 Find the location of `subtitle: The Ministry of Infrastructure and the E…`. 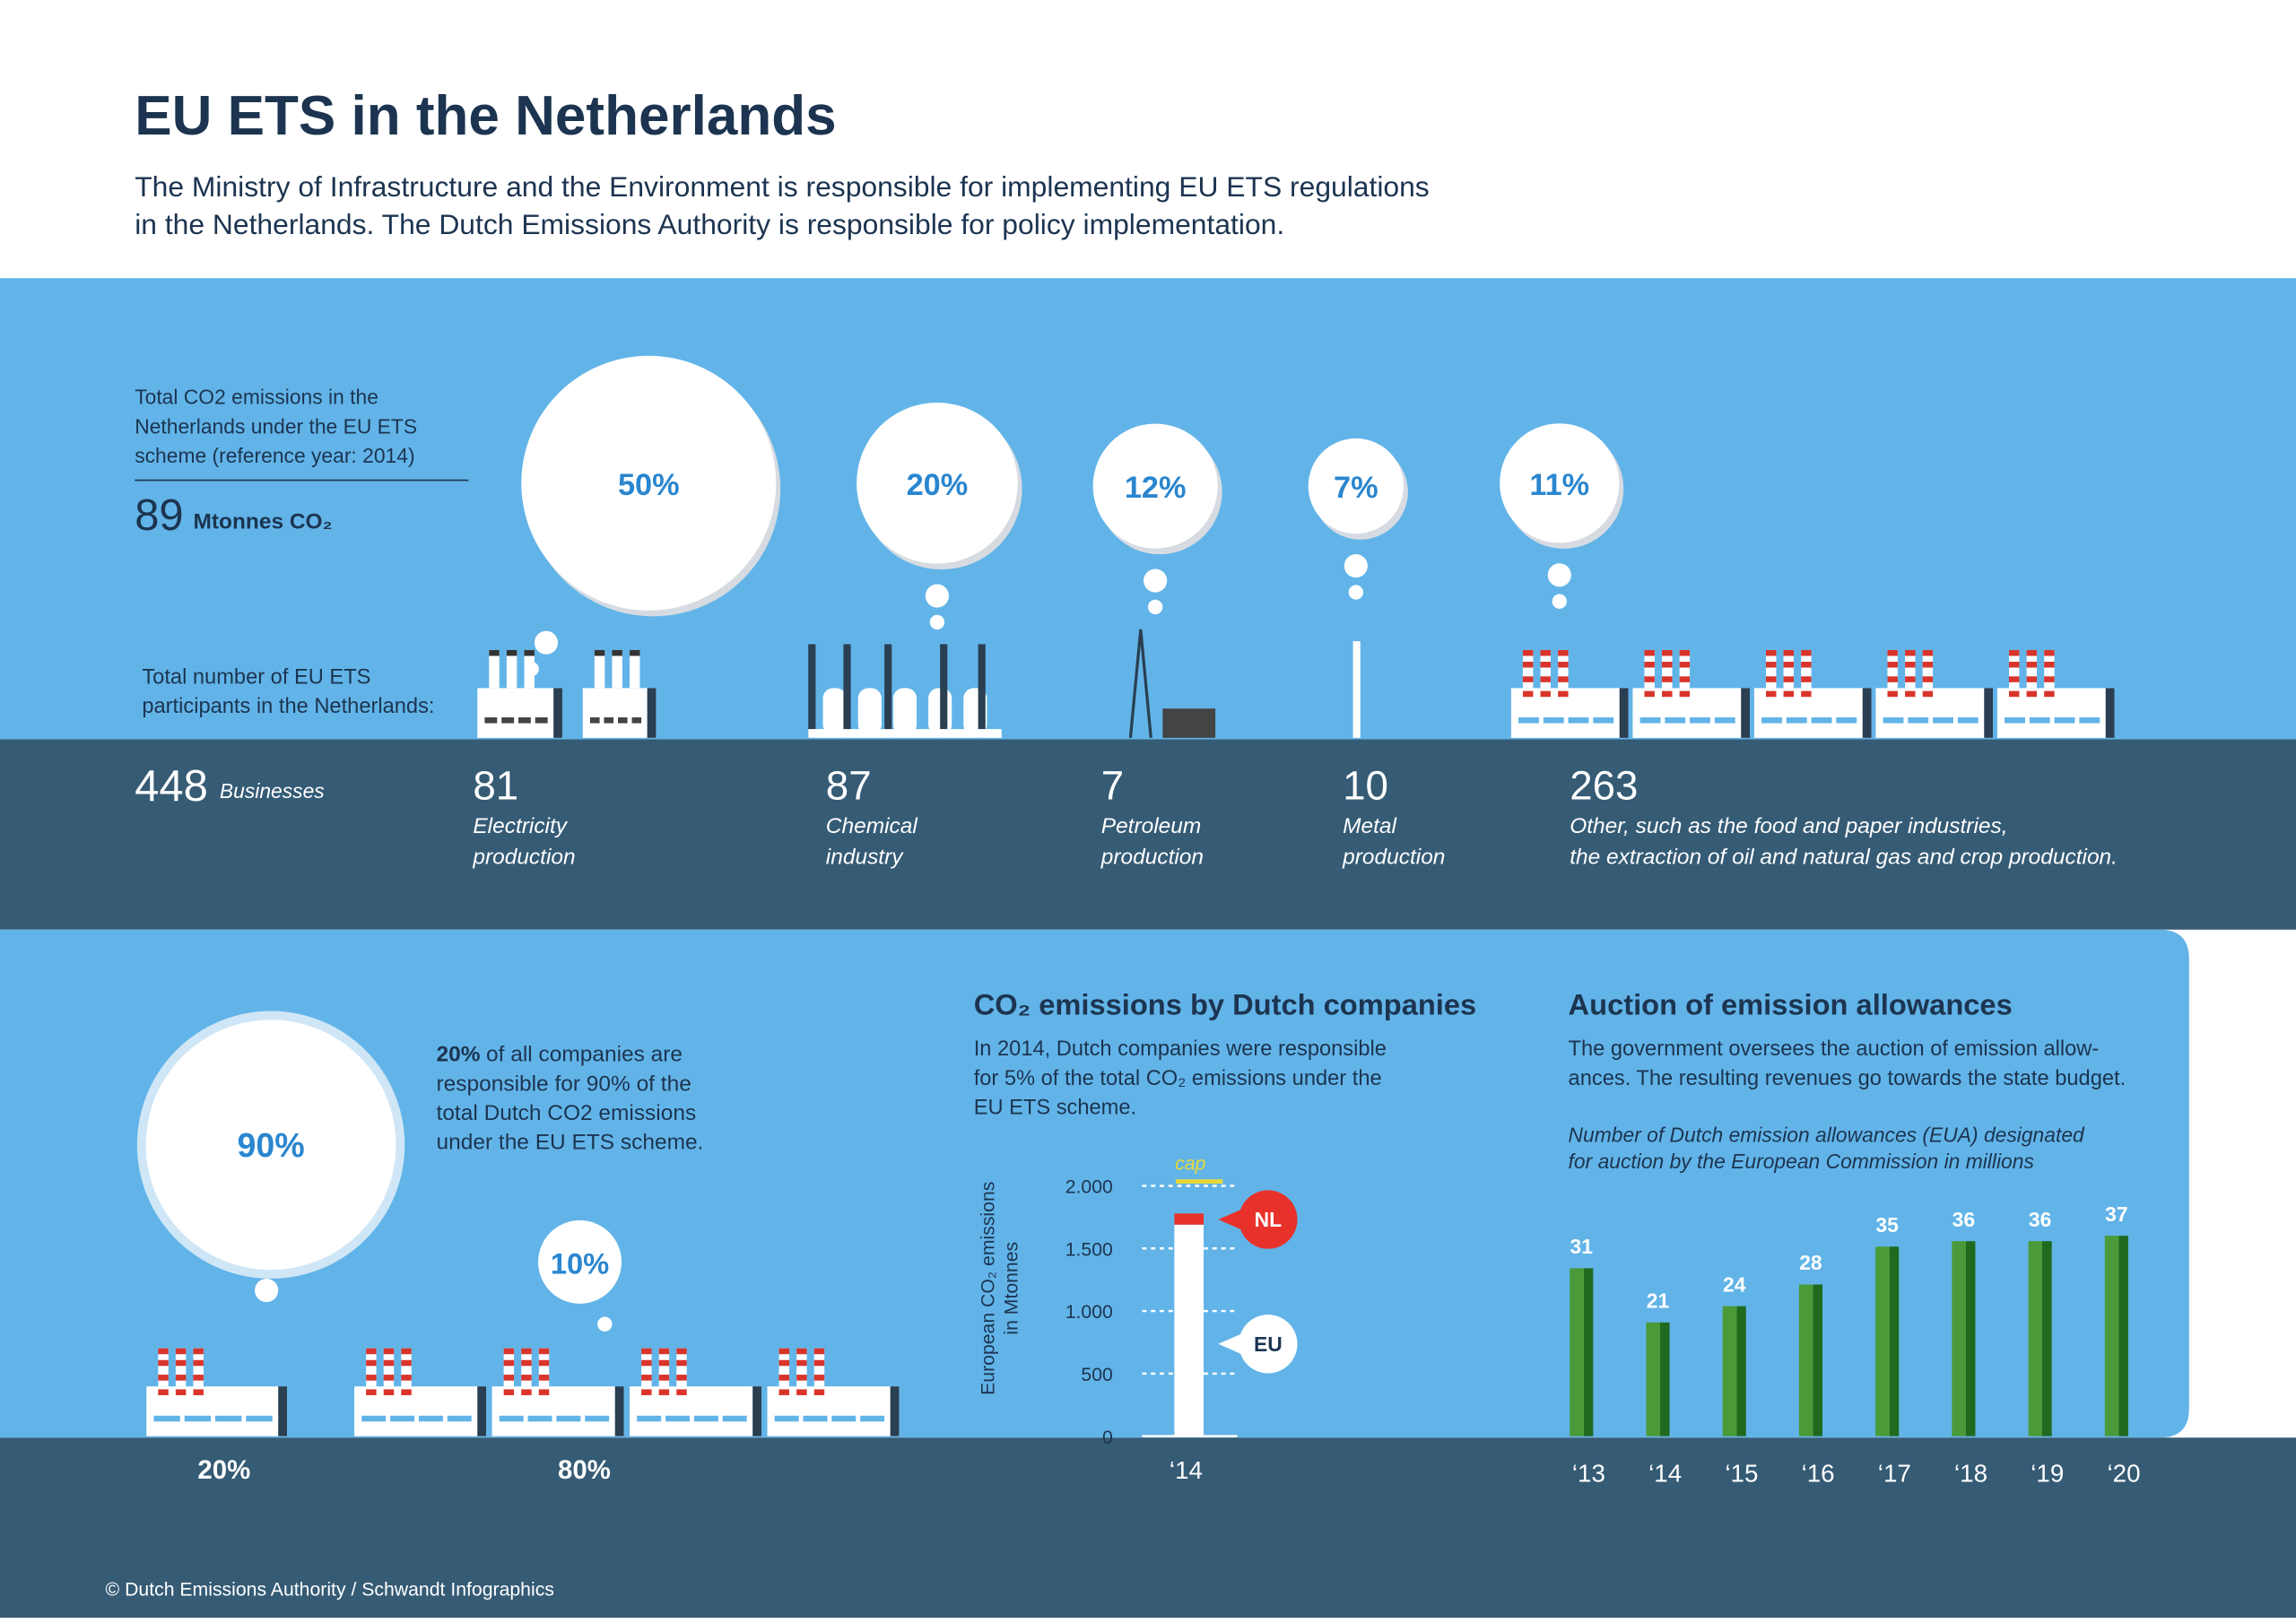

subtitle: The Ministry of Infrastructure and the E… is located at coordinates (782, 186).